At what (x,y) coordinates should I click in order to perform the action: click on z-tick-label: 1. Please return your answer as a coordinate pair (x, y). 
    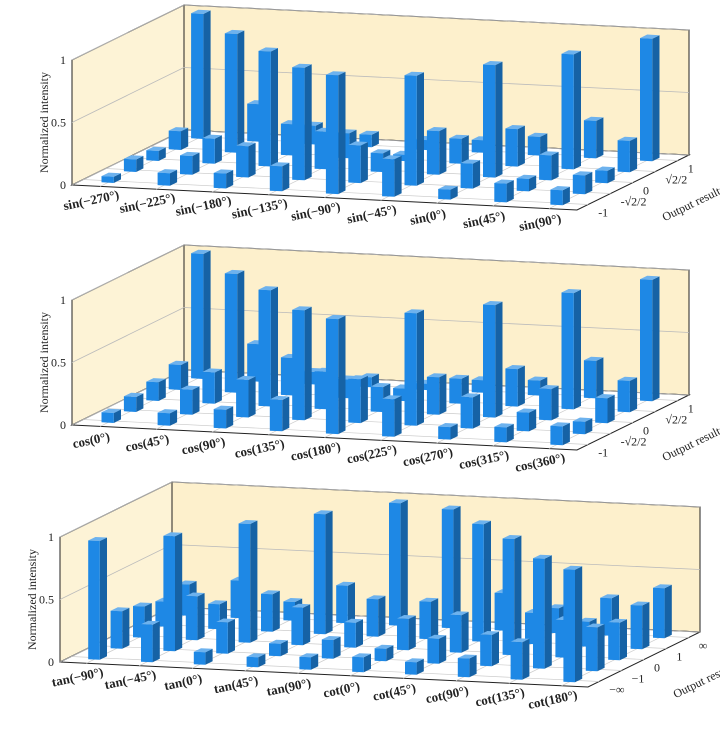
    Looking at the image, I should click on (63, 300).